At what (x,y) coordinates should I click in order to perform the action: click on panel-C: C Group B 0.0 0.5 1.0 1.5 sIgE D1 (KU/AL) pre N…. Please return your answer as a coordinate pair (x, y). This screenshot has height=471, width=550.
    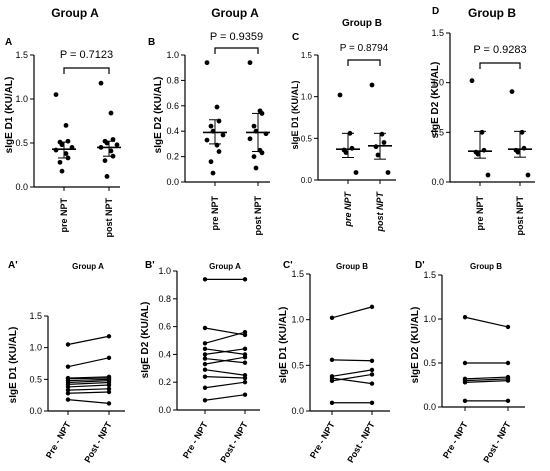
    Looking at the image, I should click on (343, 125).